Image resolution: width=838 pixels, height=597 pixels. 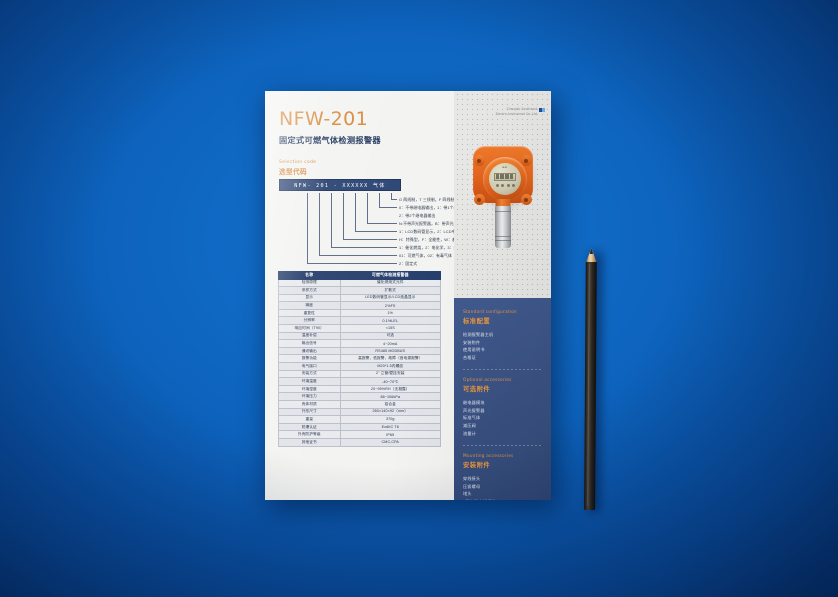 I want to click on list-item: 减压阀, so click(x=470, y=425).